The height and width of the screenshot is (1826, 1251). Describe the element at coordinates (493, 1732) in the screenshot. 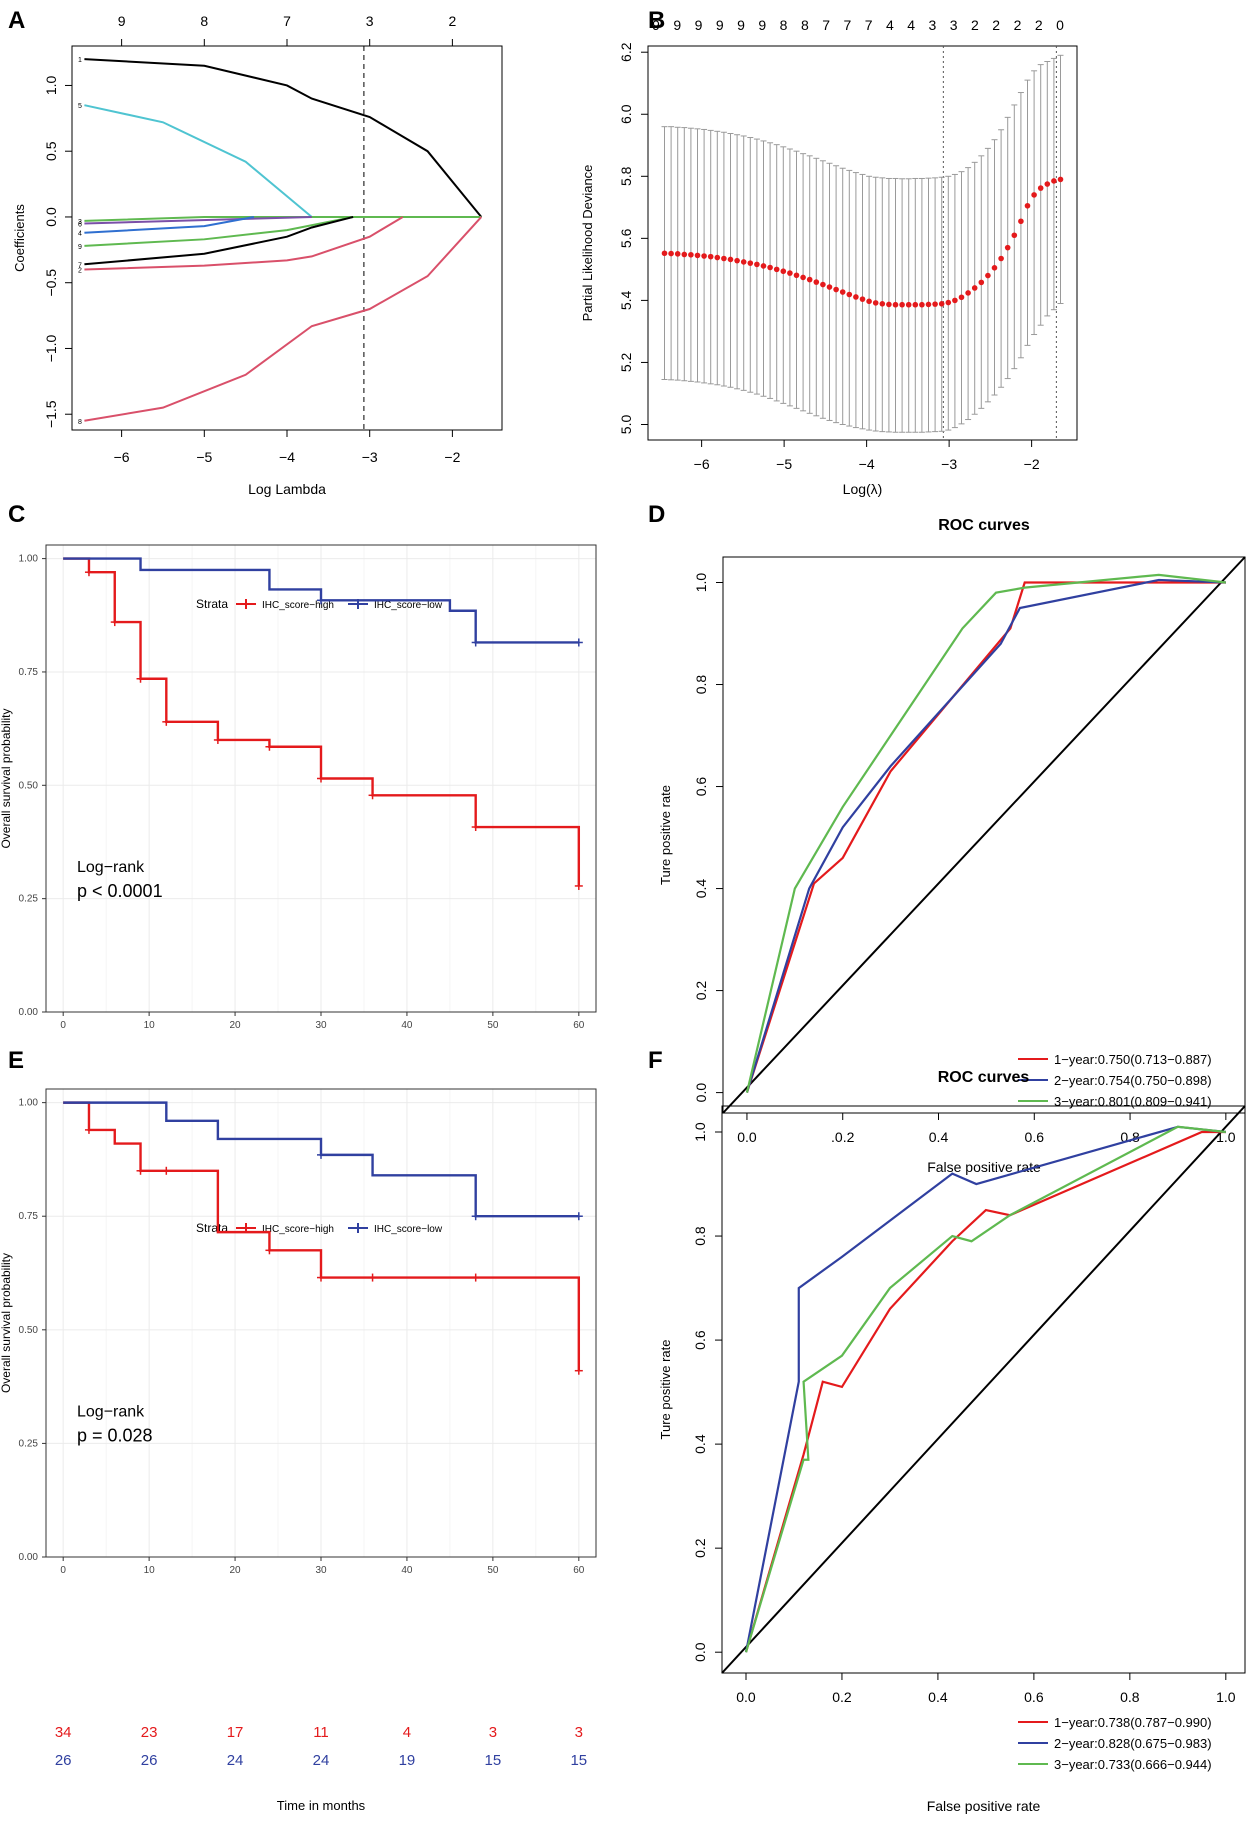

I see `risk-count: 3` at that location.